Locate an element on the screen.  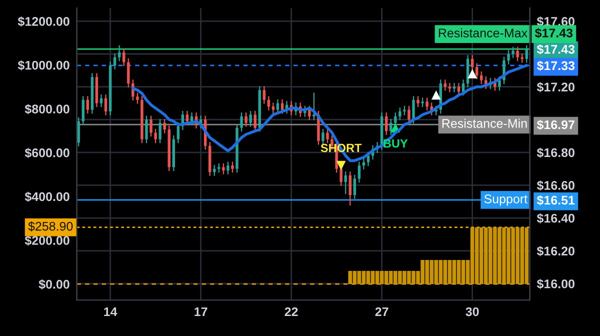
x-tick-label: 17 is located at coordinates (201, 311).